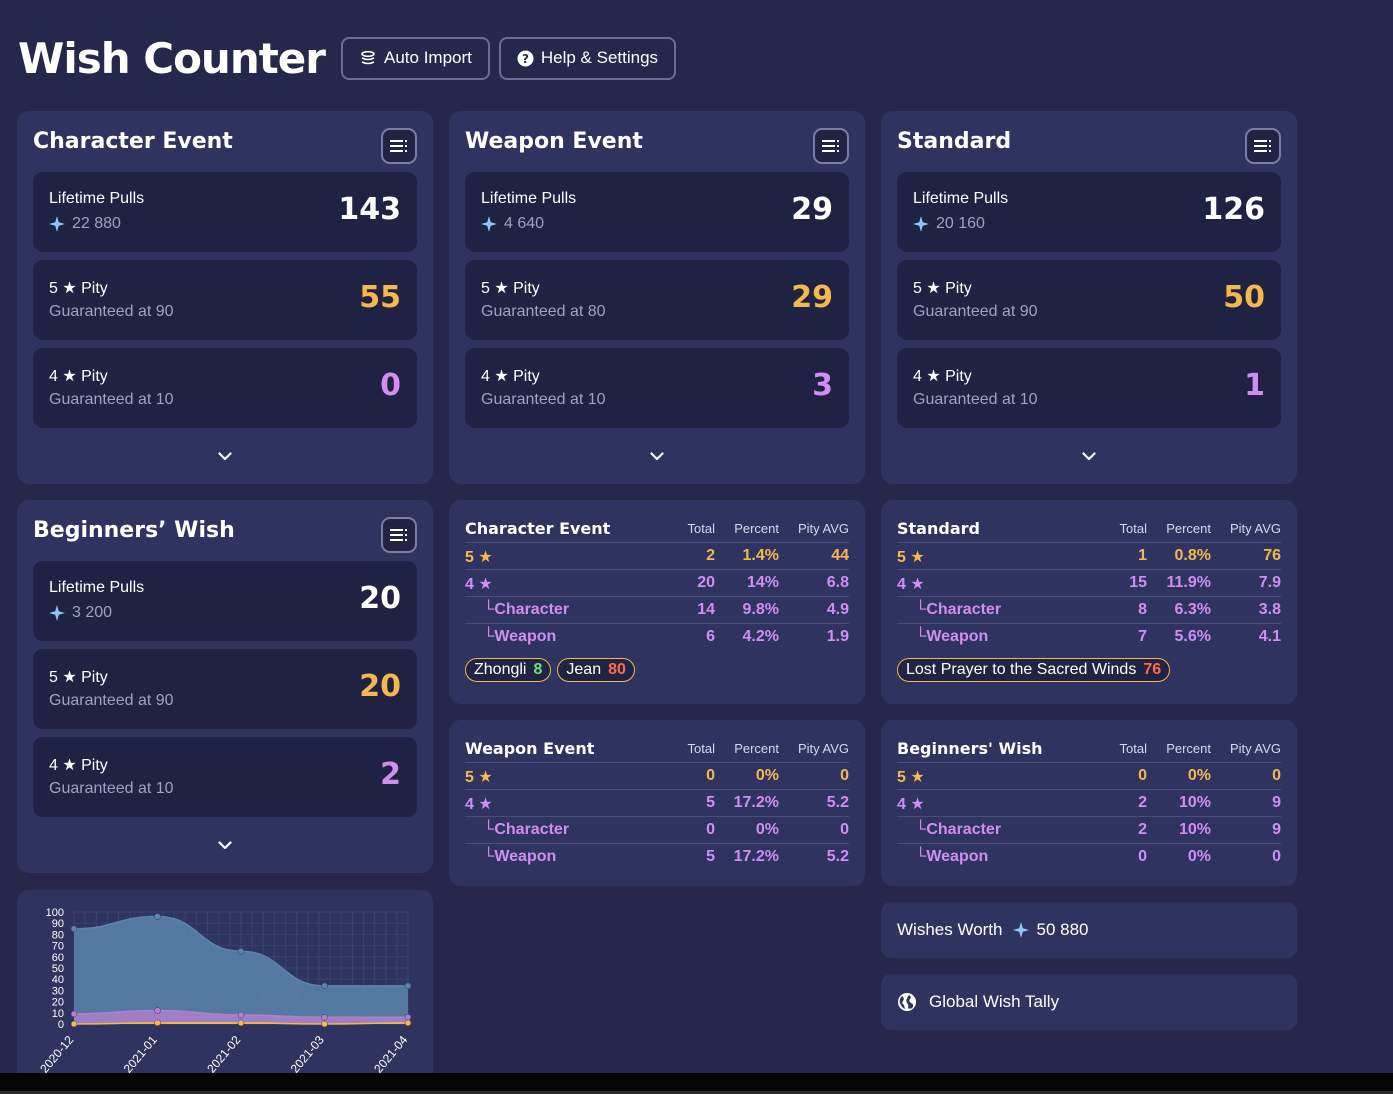 This screenshot has height=1094, width=1393. I want to click on stats-row: └Weapon 7 5.6% 4.1, so click(1089, 636).